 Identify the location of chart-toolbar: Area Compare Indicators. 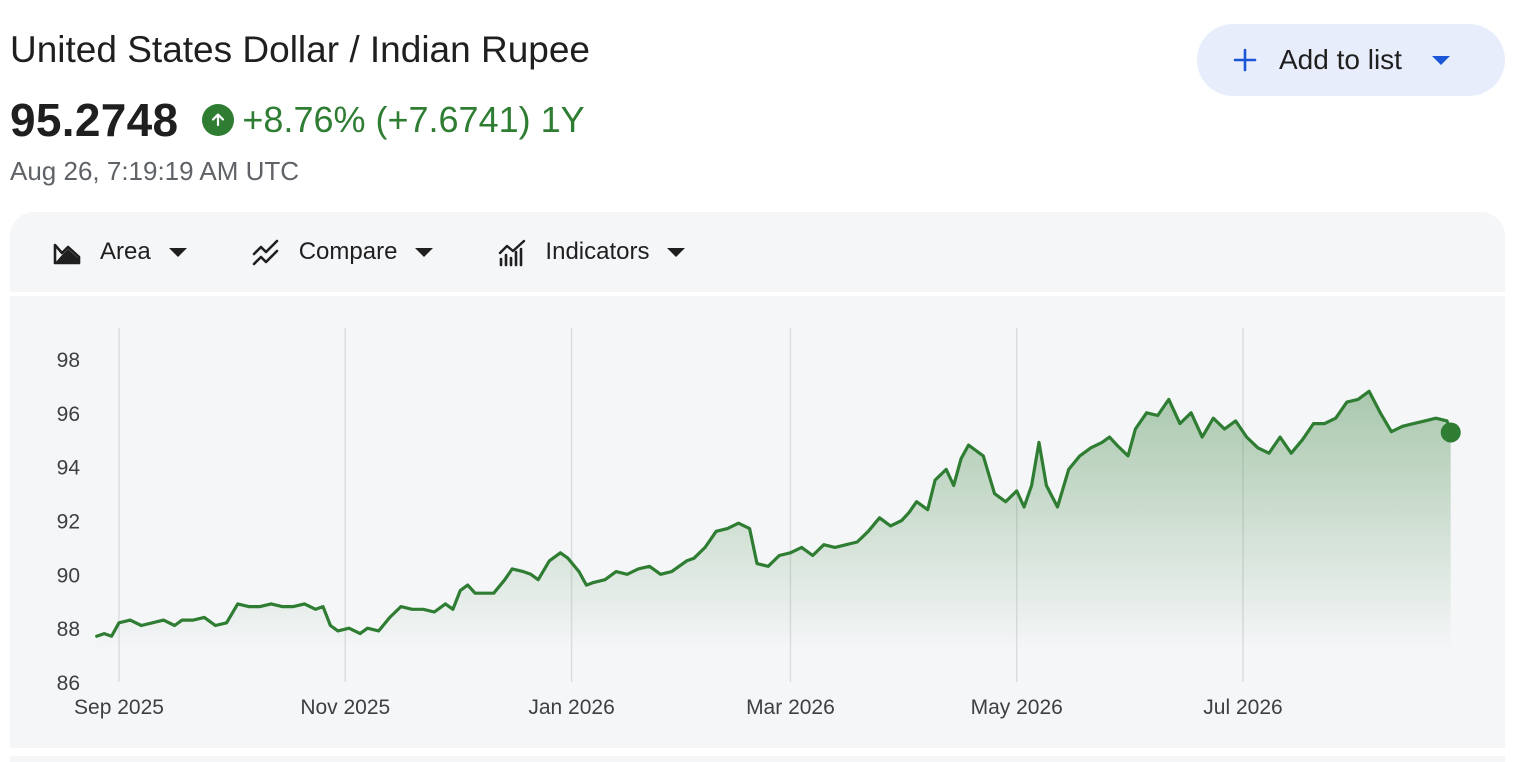
(757, 252).